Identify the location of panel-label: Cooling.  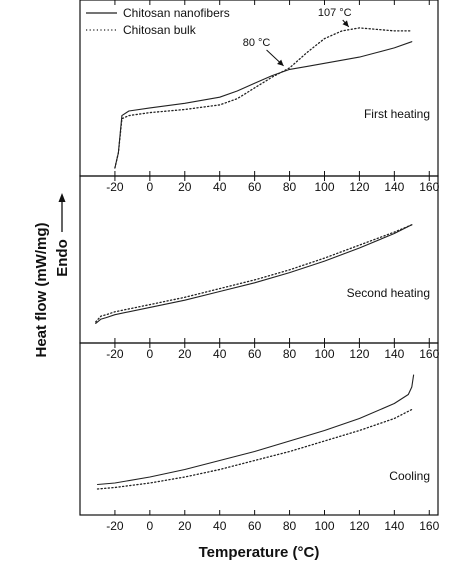
(409, 476).